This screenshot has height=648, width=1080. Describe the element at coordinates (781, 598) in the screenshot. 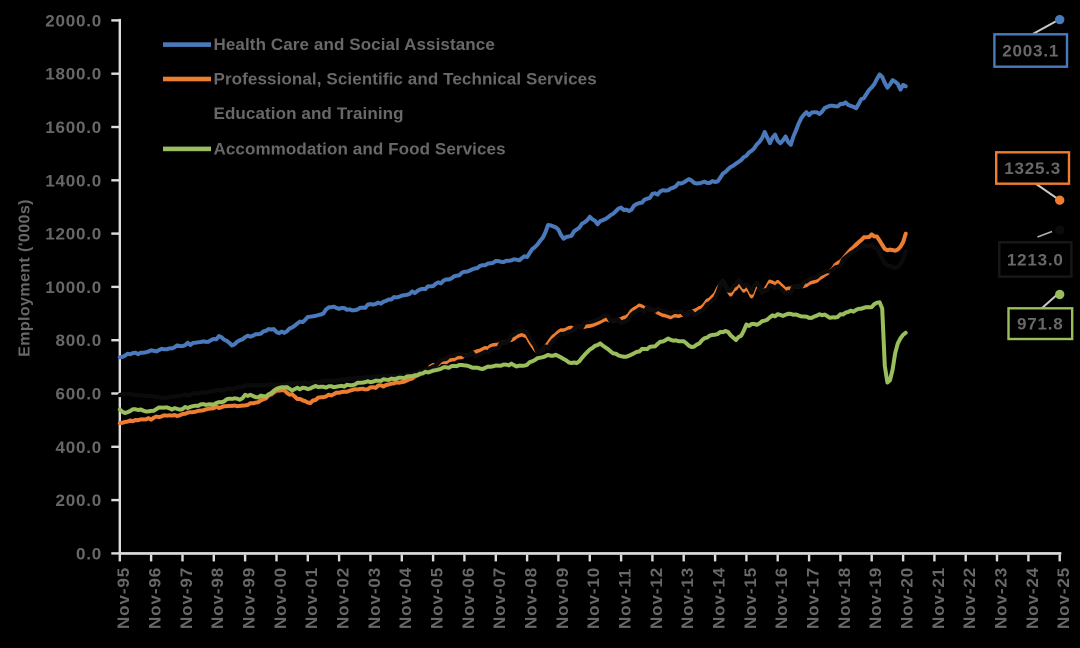

I see `svg-text: Nov-16` at that location.